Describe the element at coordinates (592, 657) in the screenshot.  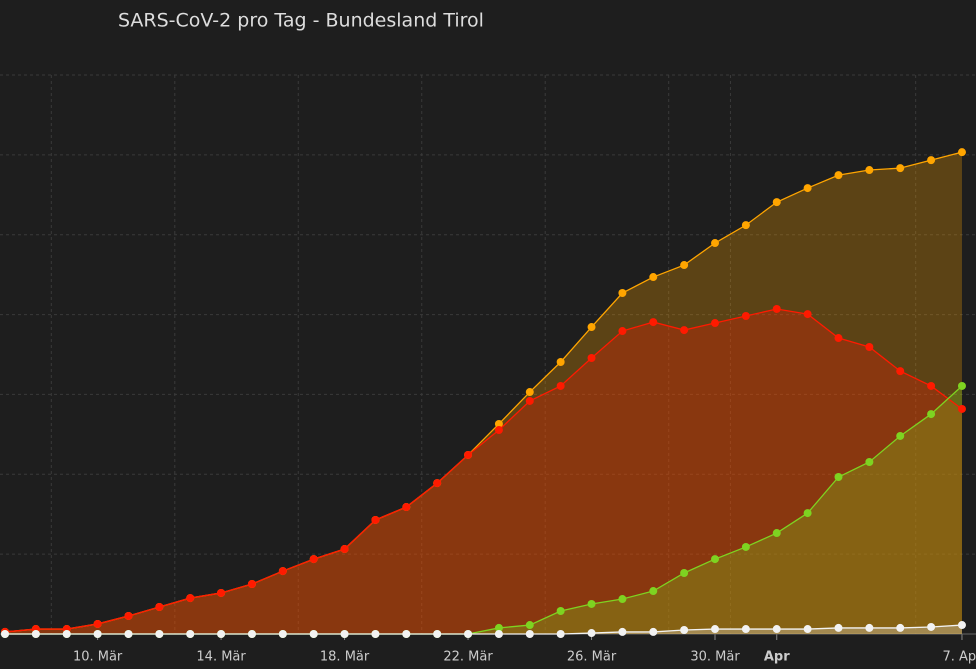
I see `x-tick-label: 26. Mär` at that location.